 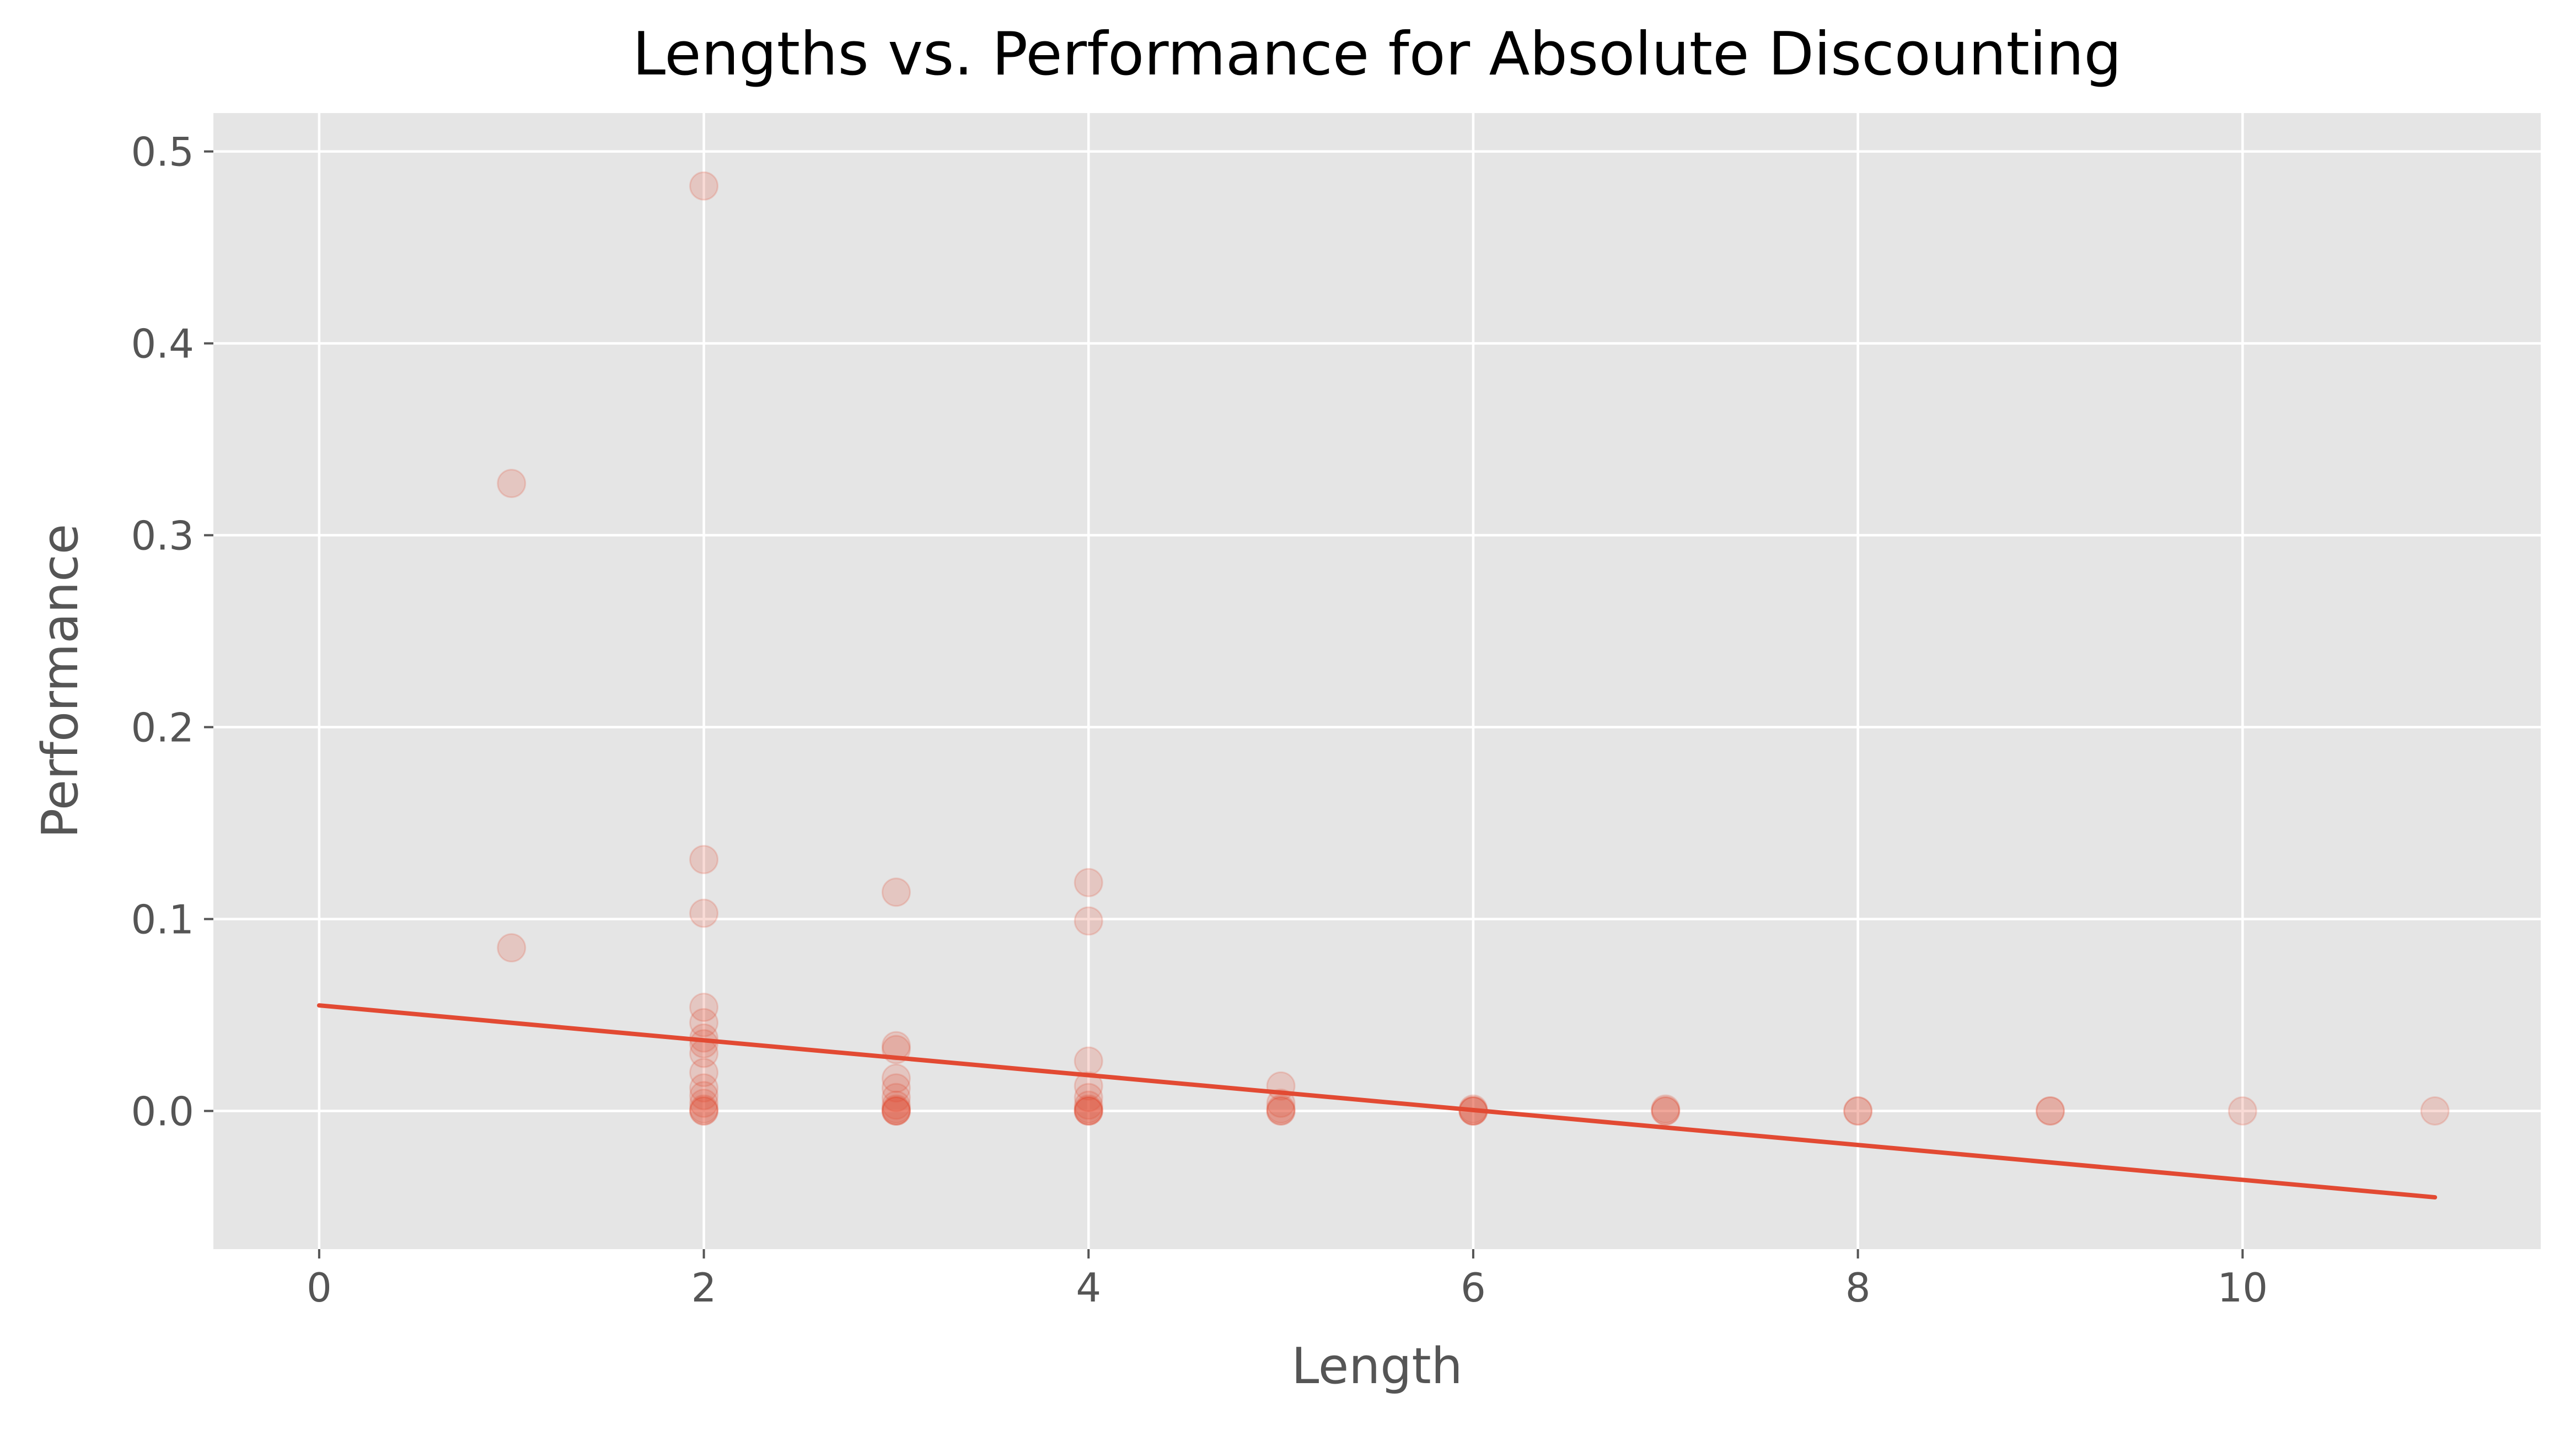 I want to click on y-tick-label: 0.2, so click(x=162, y=728).